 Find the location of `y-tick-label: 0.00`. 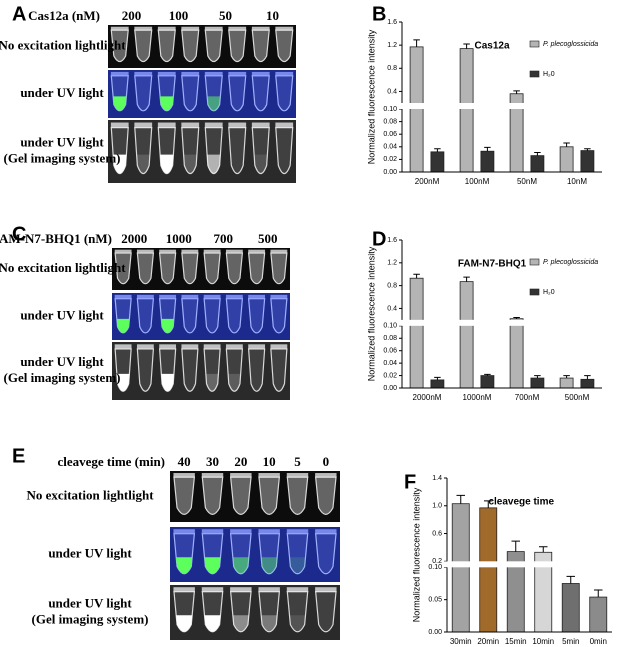

y-tick-label: 0.00 is located at coordinates (390, 172).